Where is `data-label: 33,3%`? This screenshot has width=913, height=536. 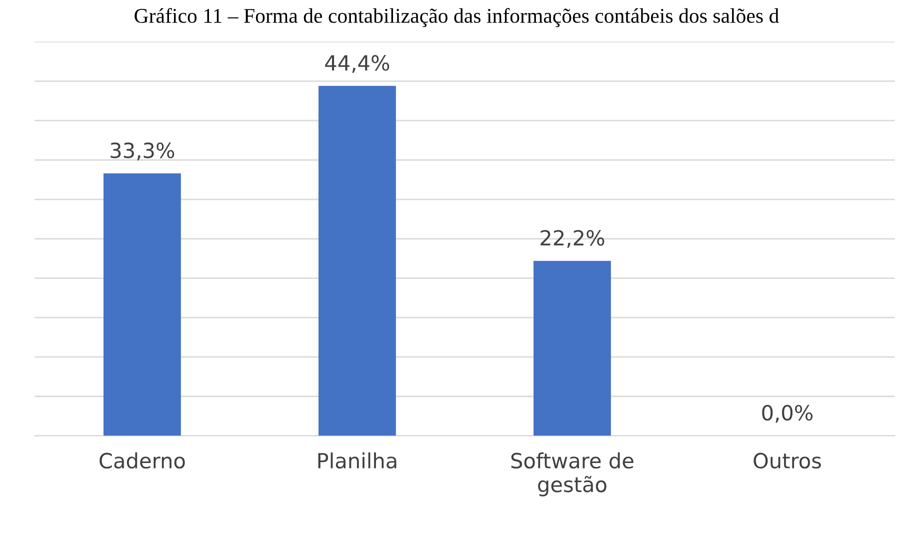
data-label: 33,3% is located at coordinates (142, 151).